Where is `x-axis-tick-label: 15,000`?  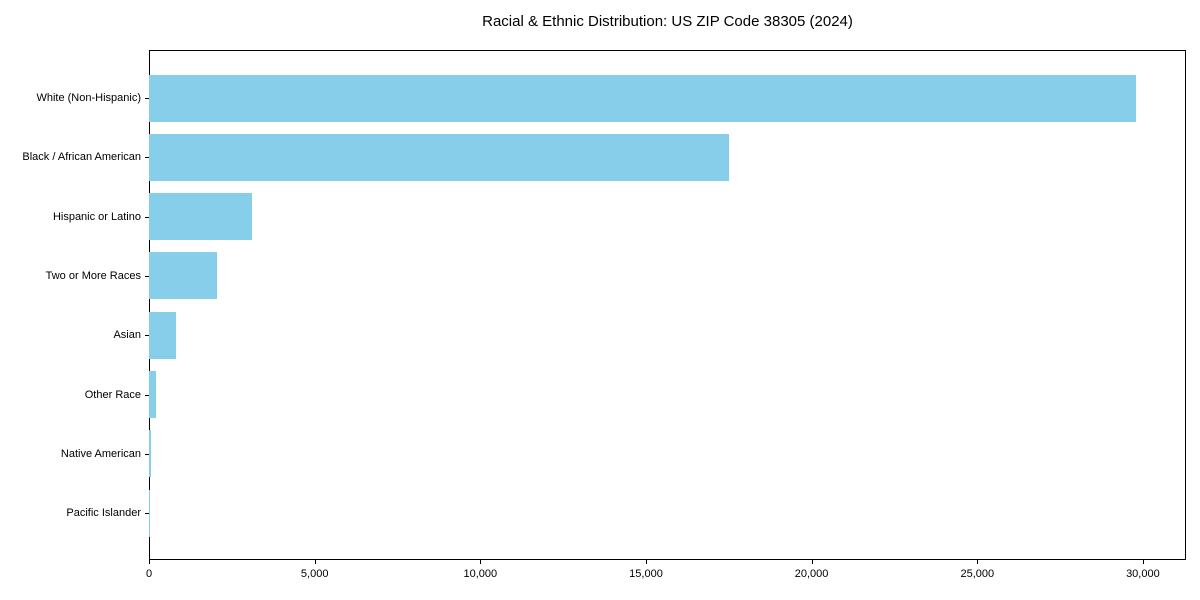
x-axis-tick-label: 15,000 is located at coordinates (646, 574).